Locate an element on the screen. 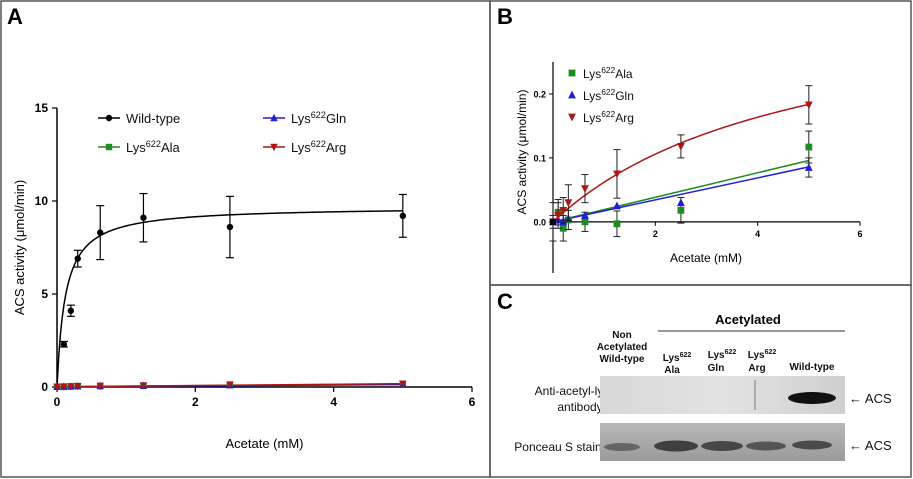 This screenshot has width=913, height=479. chart-b-legend-label: Lys622Gln is located at coordinates (608, 95).